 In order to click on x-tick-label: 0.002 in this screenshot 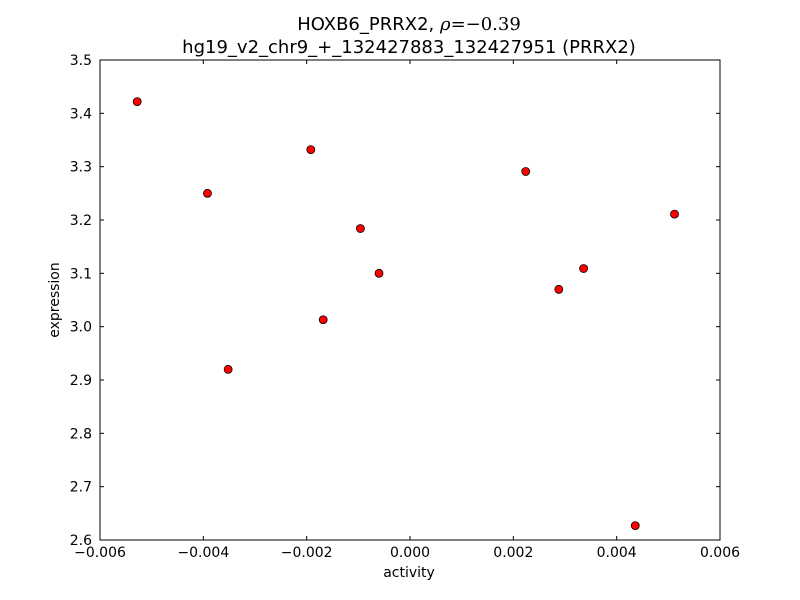, I will do `click(513, 553)`.